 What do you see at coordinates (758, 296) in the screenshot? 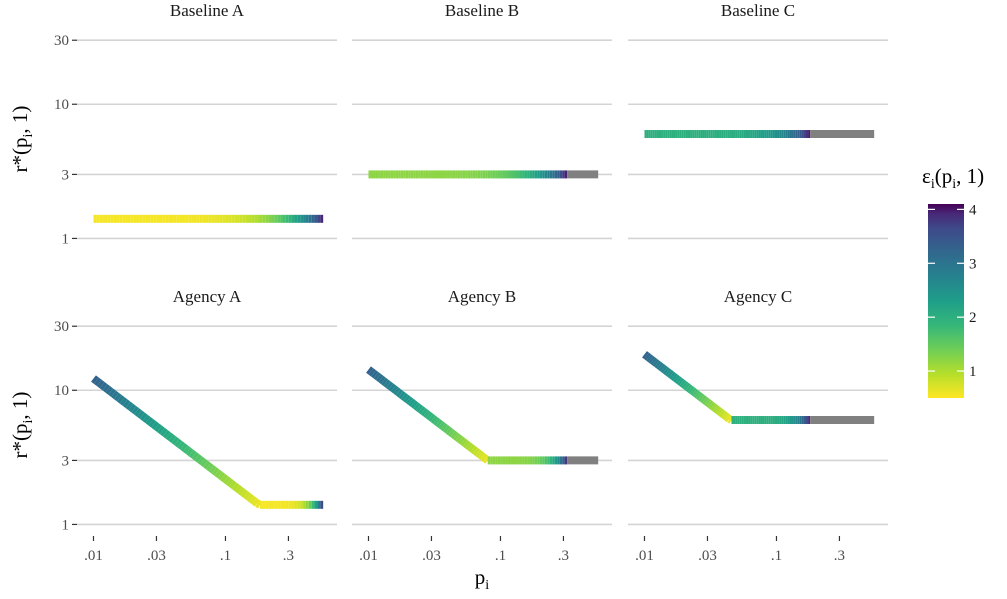
I see `facet-title: Agency C` at bounding box center [758, 296].